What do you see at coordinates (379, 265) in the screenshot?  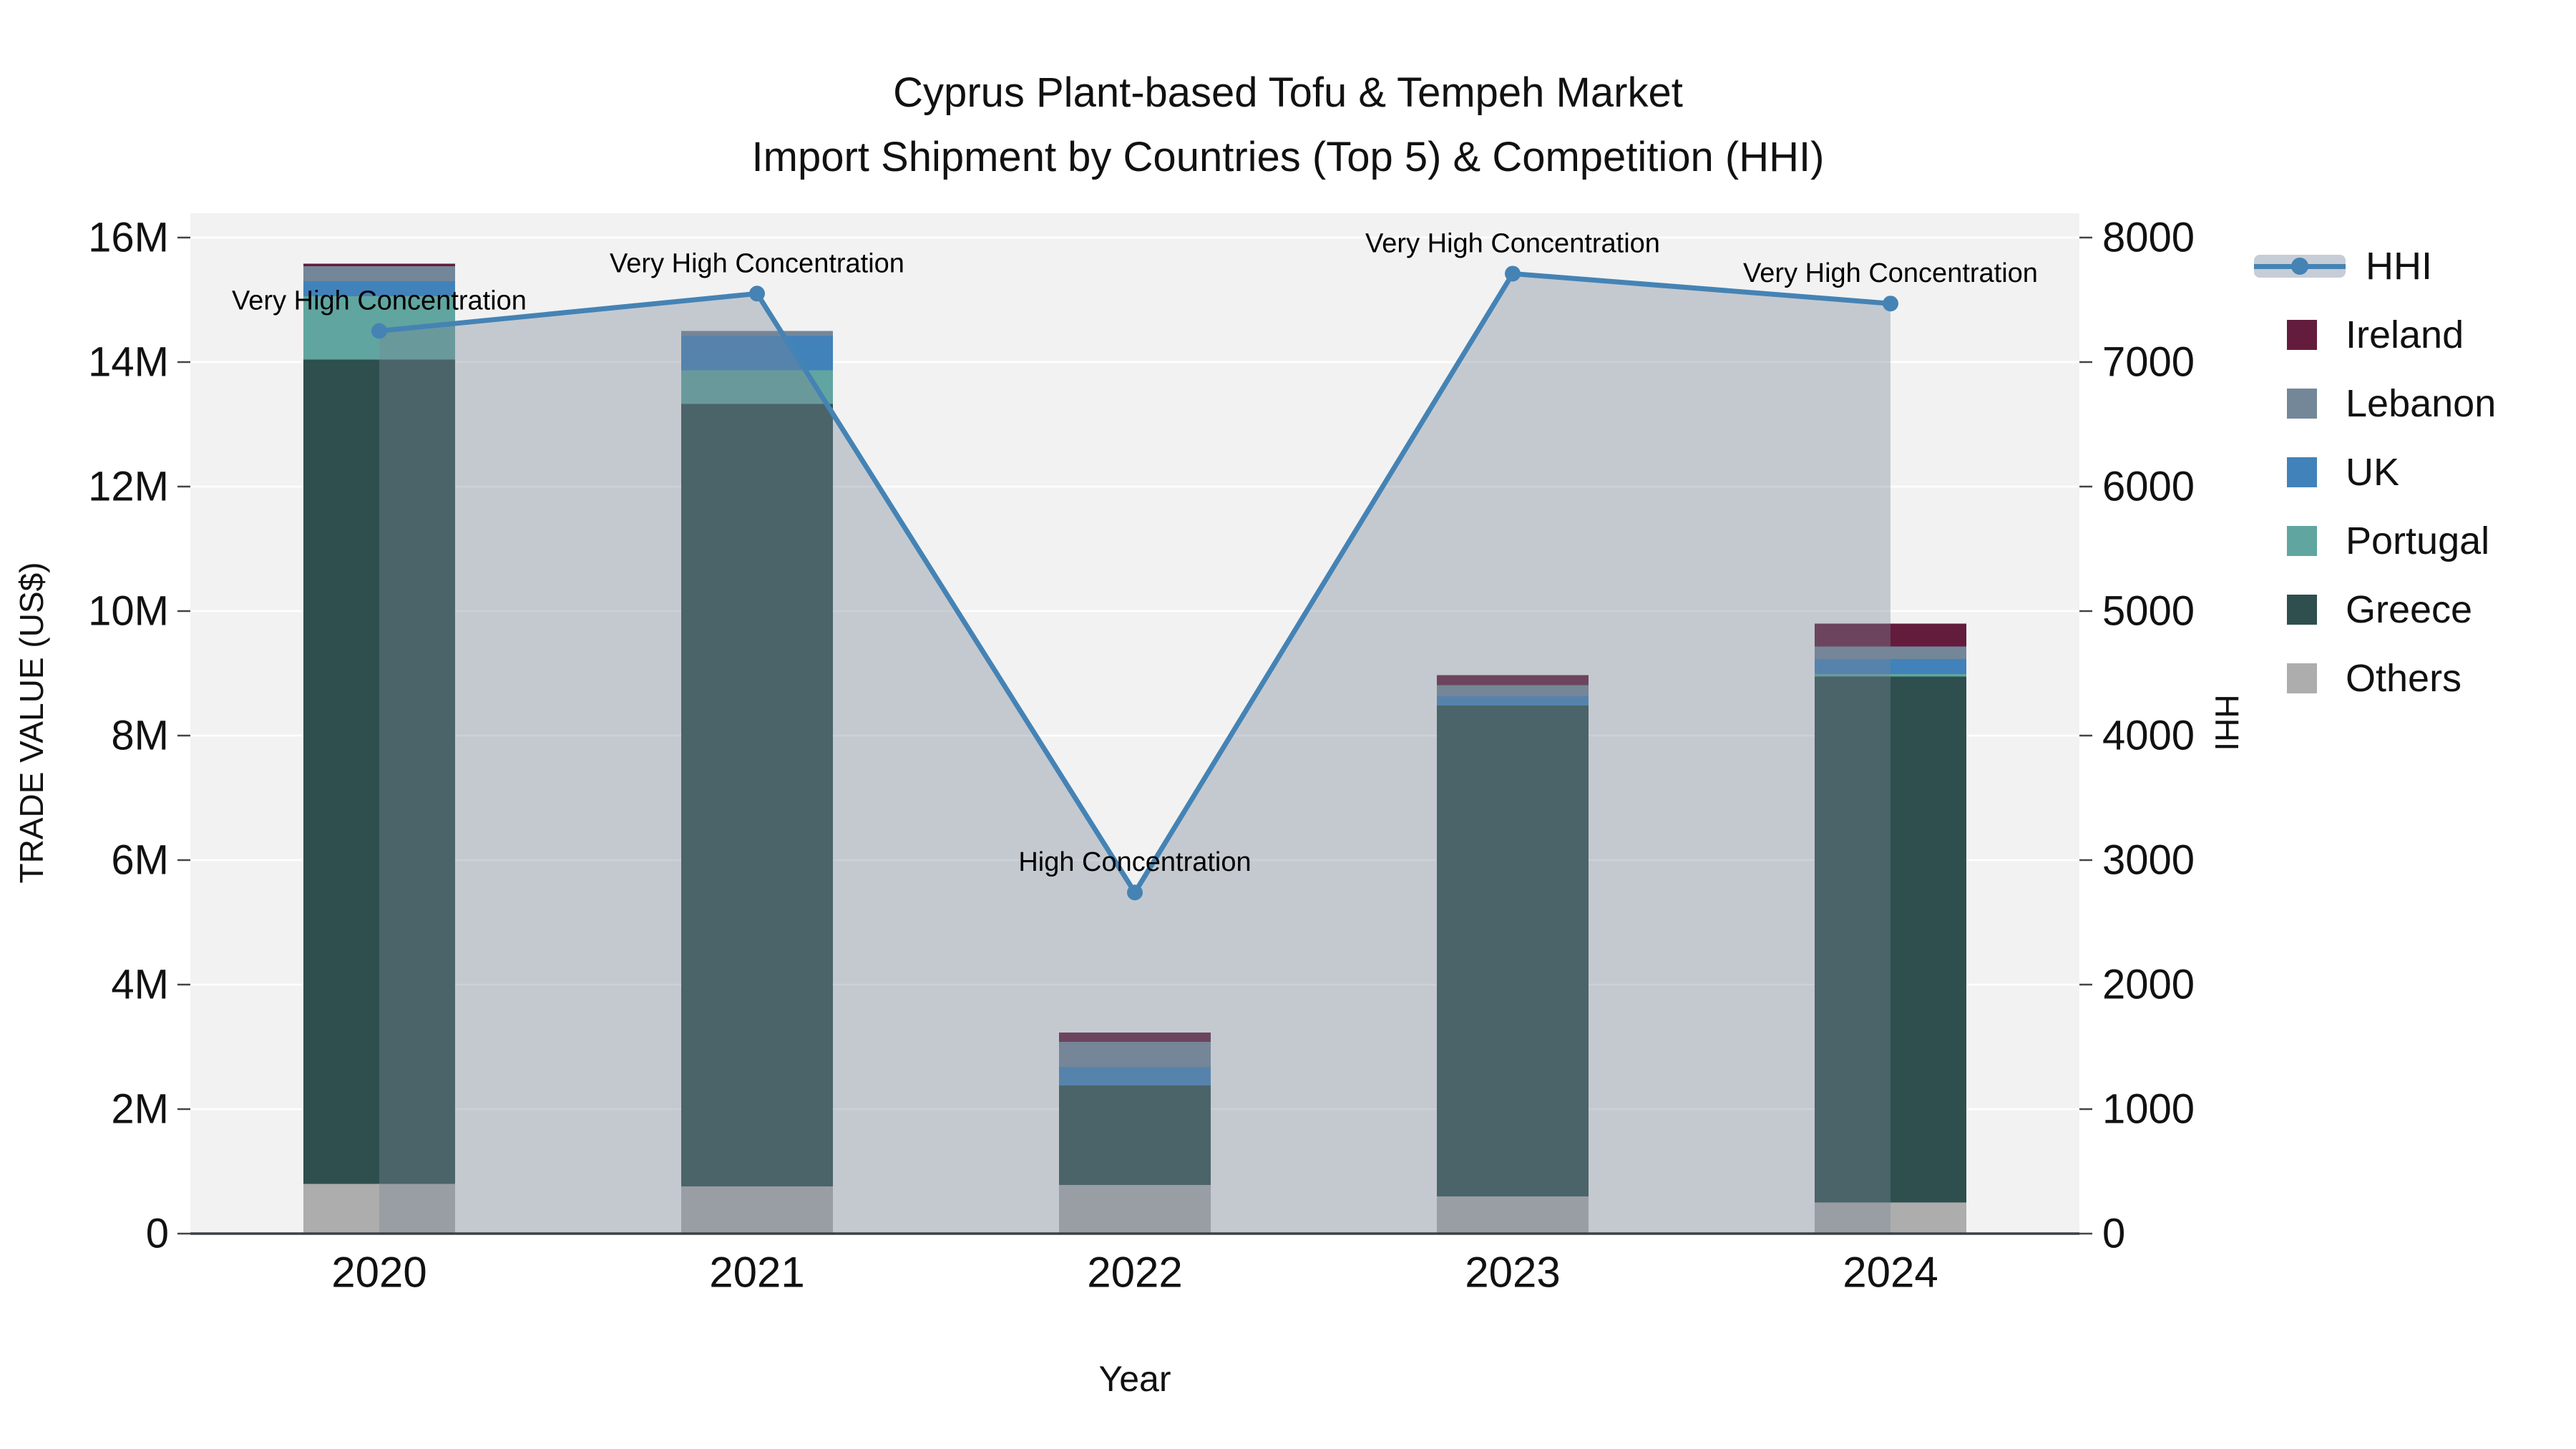 I see `bar-segment-ireland-2020` at bounding box center [379, 265].